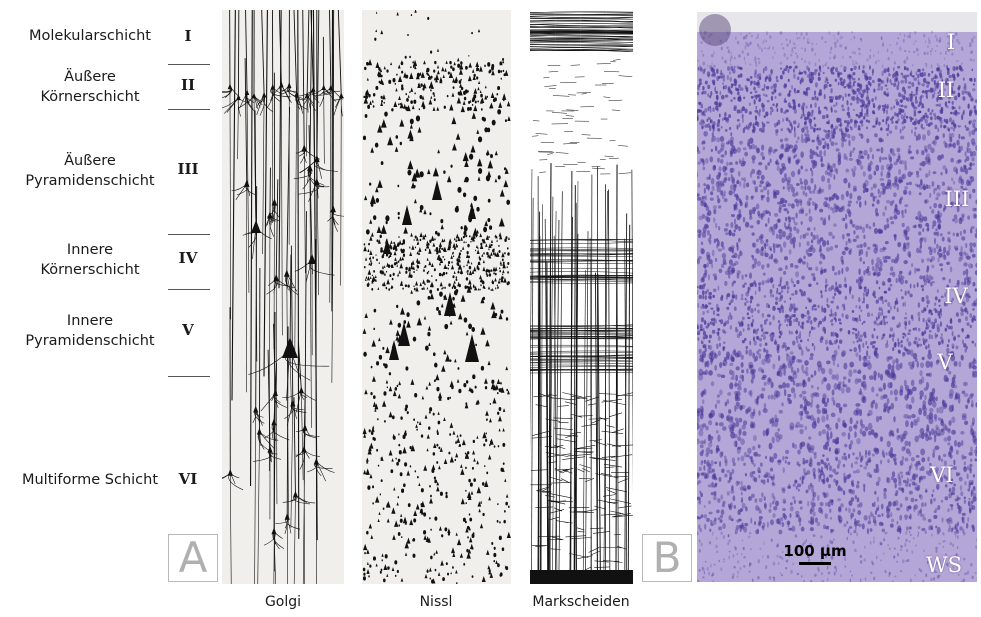 This screenshot has width=981, height=617. Describe the element at coordinates (581, 602) in the screenshot. I see `column-title-markscheiden: Markscheiden` at that location.